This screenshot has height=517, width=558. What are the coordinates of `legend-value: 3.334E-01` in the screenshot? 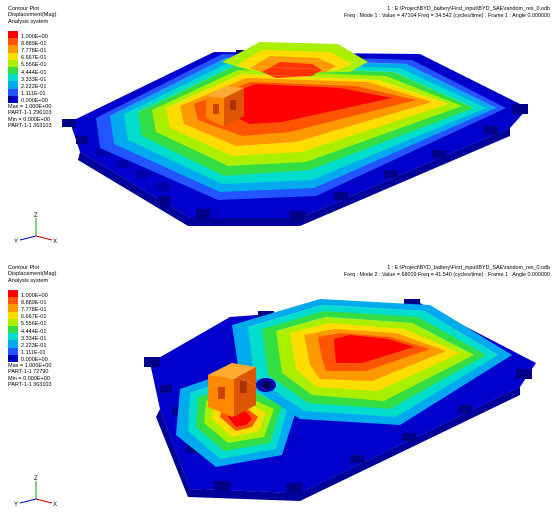 It's located at (34, 338).